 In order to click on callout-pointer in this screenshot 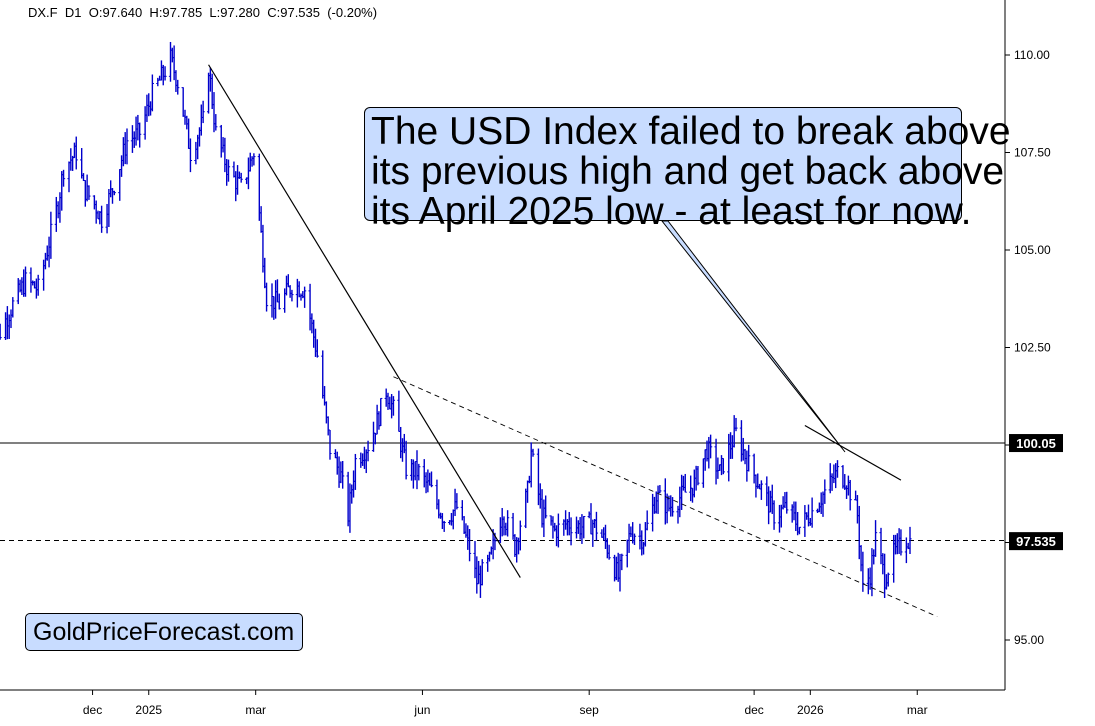, I will do `click(753, 336)`.